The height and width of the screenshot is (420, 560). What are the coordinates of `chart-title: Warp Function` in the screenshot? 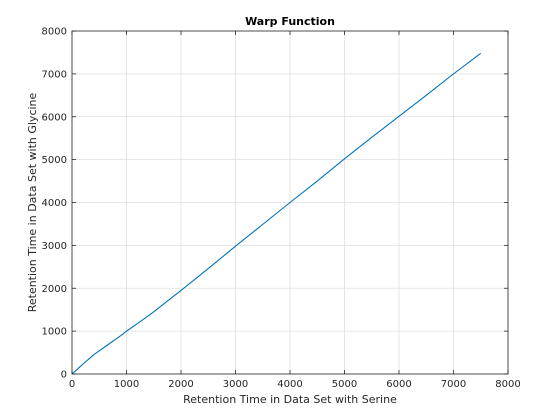 It's located at (290, 21).